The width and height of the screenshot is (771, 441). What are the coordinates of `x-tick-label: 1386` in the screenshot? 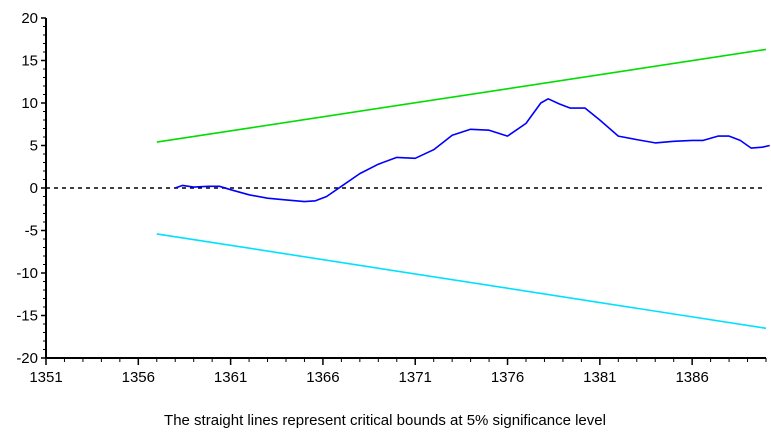 It's located at (691, 377).